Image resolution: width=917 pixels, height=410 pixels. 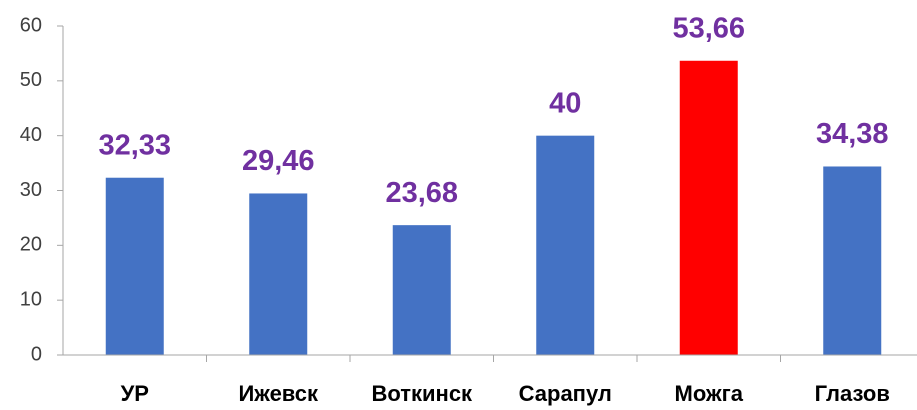 What do you see at coordinates (852, 393) in the screenshot?
I see `x-tick-label: Глазов` at bounding box center [852, 393].